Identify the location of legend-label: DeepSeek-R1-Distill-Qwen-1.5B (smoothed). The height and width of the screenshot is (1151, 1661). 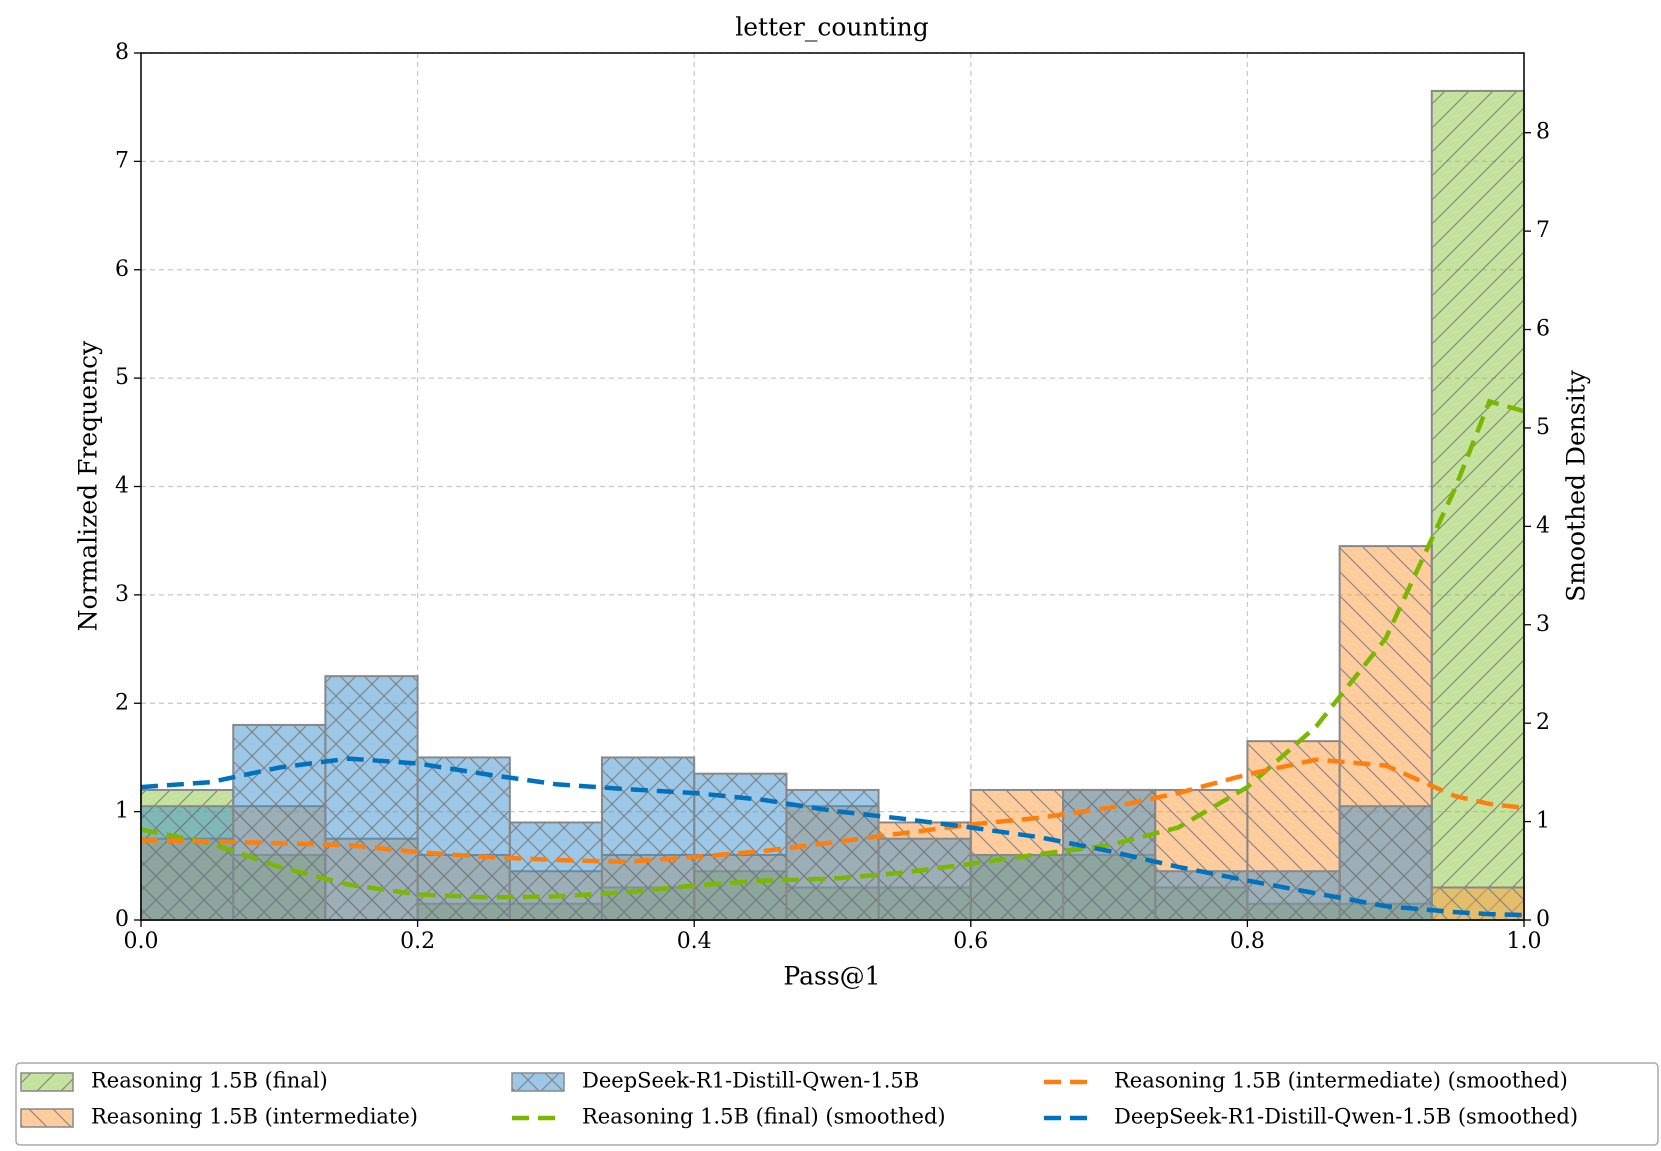
(1346, 1117).